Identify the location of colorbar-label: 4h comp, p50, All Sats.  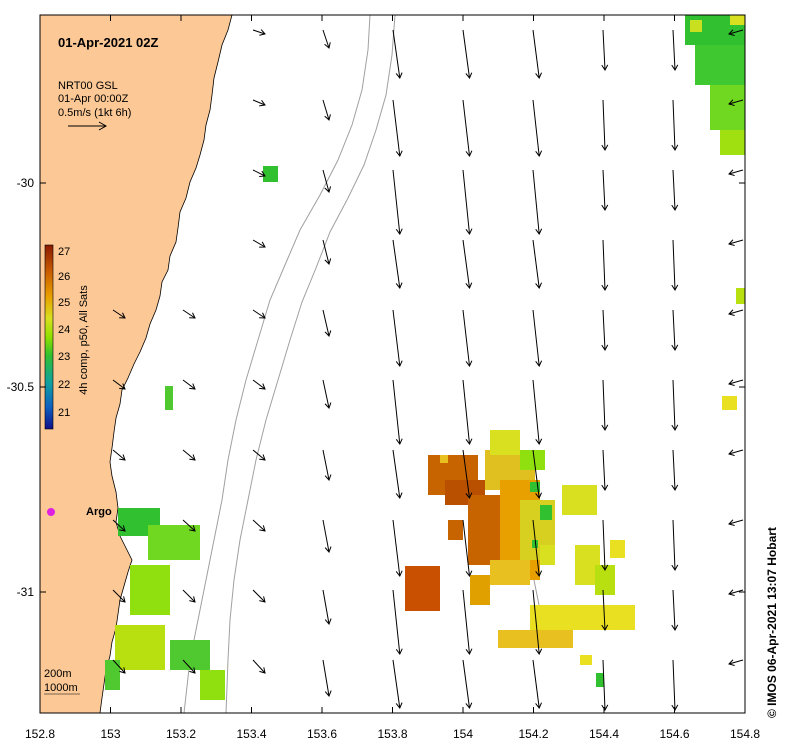
(84, 340).